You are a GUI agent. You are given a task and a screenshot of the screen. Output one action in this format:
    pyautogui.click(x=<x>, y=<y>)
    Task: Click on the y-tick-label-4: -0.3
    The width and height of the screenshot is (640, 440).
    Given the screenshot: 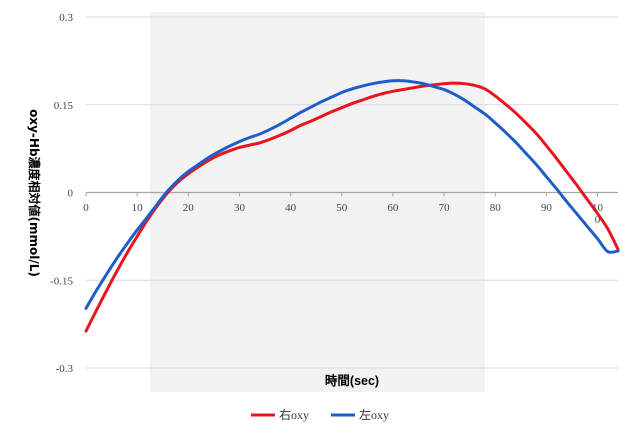 What is the action you would take?
    pyautogui.click(x=65, y=369)
    